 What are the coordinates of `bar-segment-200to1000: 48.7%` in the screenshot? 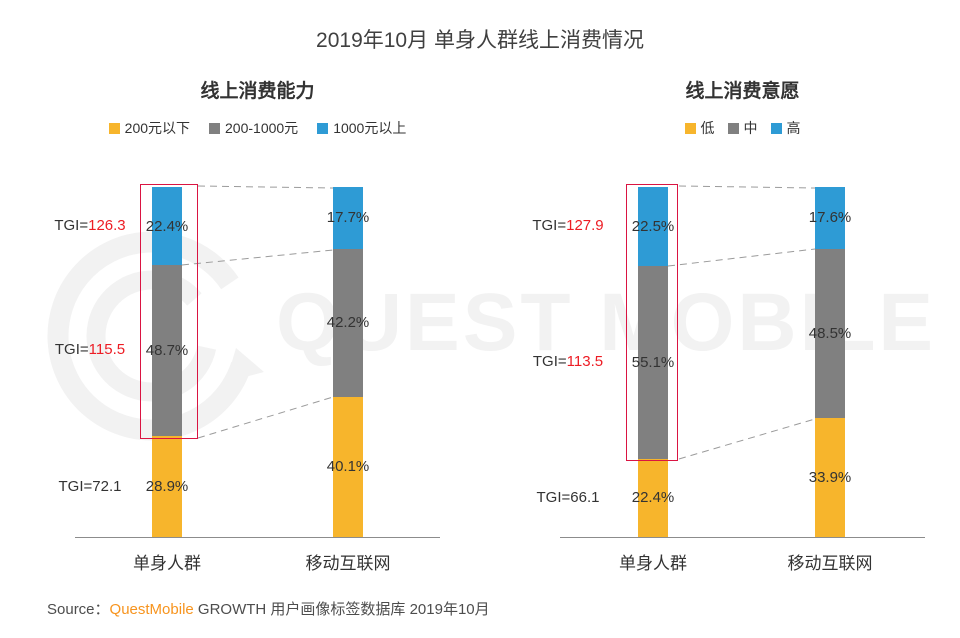 It's located at (167, 350).